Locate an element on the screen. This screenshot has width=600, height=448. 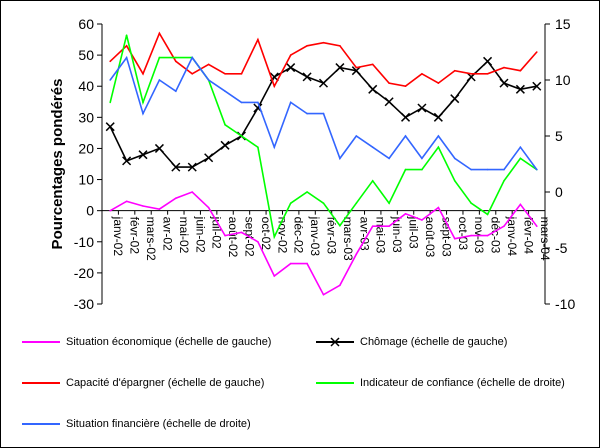
right-tick-label: 0 is located at coordinates (559, 192).